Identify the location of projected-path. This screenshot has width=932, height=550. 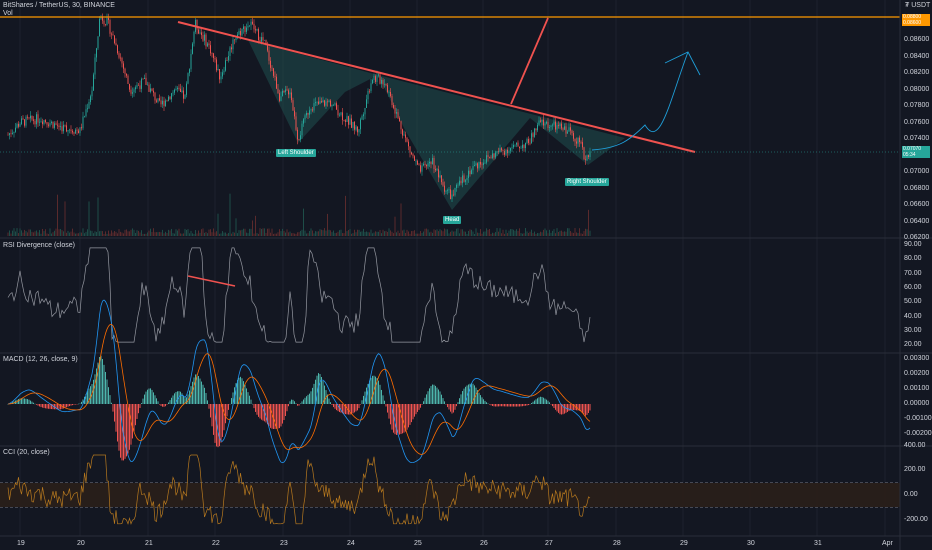
(640, 101).